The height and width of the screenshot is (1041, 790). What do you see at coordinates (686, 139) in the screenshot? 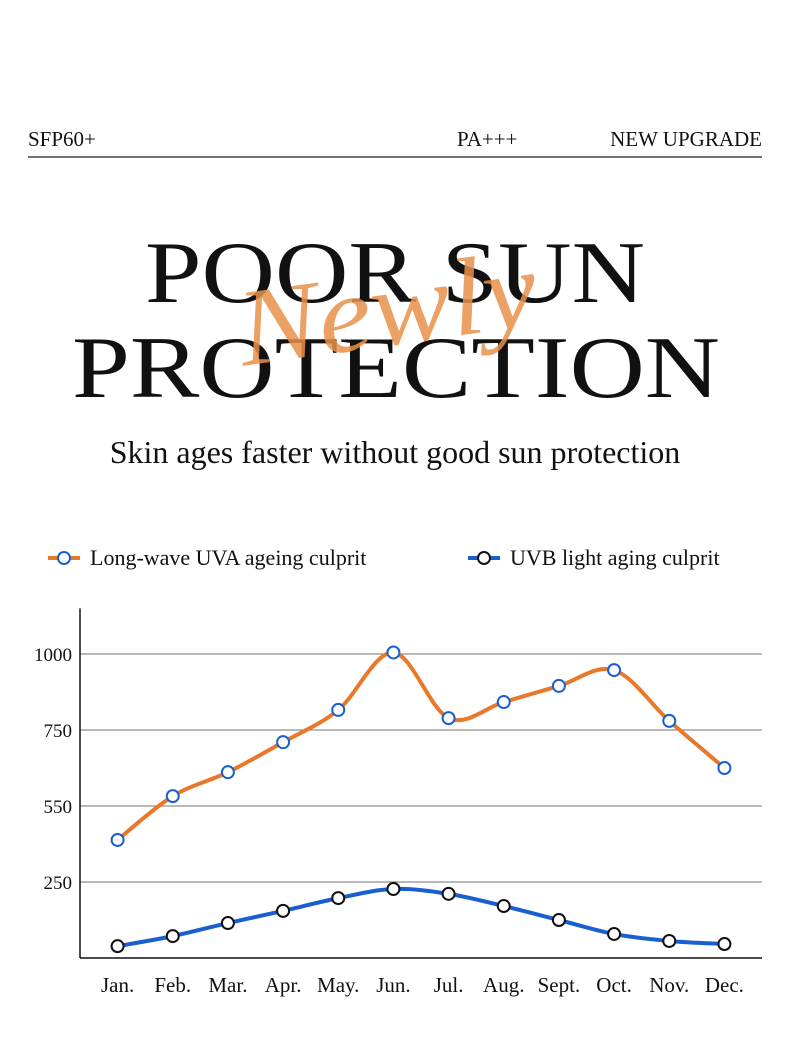
I see `header-right: NEW UPGRADE` at bounding box center [686, 139].